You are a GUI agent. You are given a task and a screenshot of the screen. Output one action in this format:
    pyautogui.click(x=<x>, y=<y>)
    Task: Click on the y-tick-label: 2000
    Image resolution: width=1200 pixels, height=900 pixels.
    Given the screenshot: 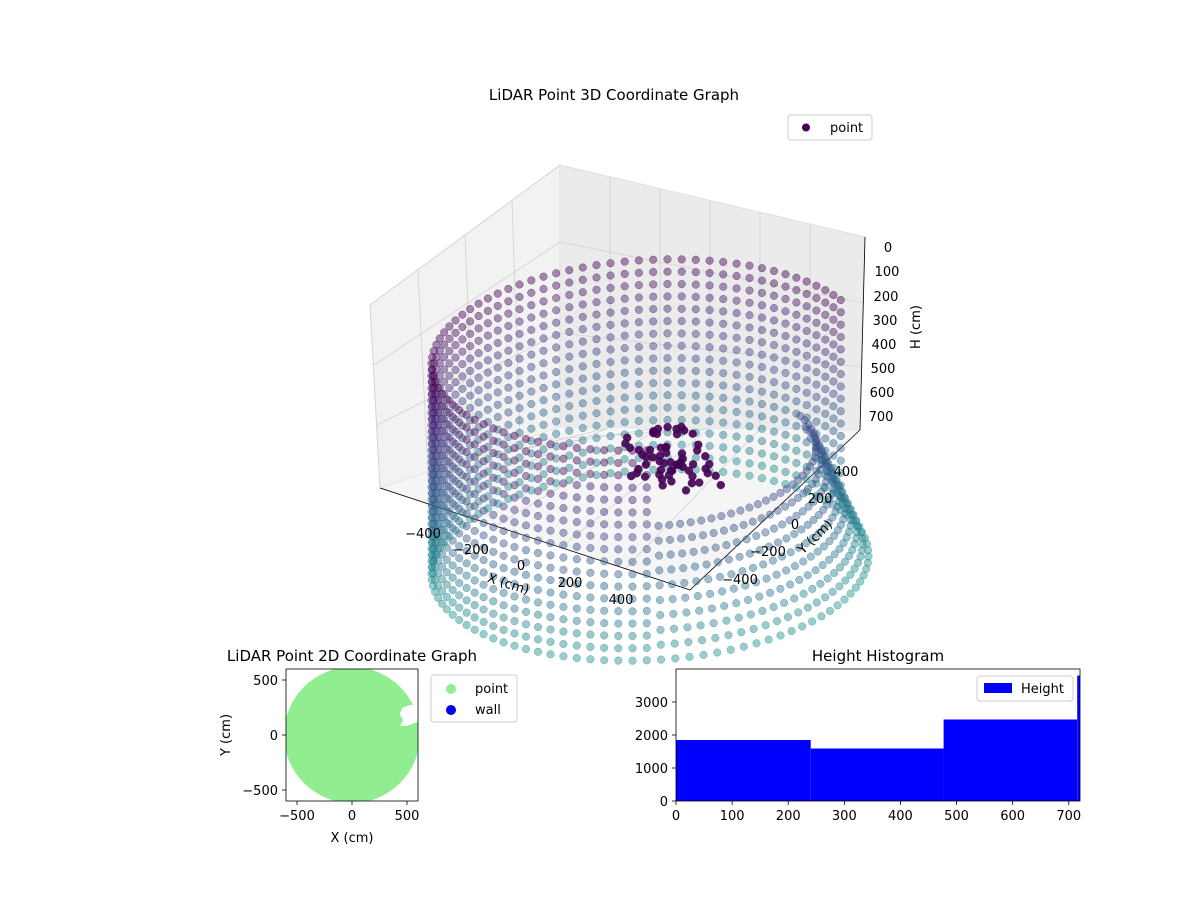 What is the action you would take?
    pyautogui.click(x=651, y=736)
    